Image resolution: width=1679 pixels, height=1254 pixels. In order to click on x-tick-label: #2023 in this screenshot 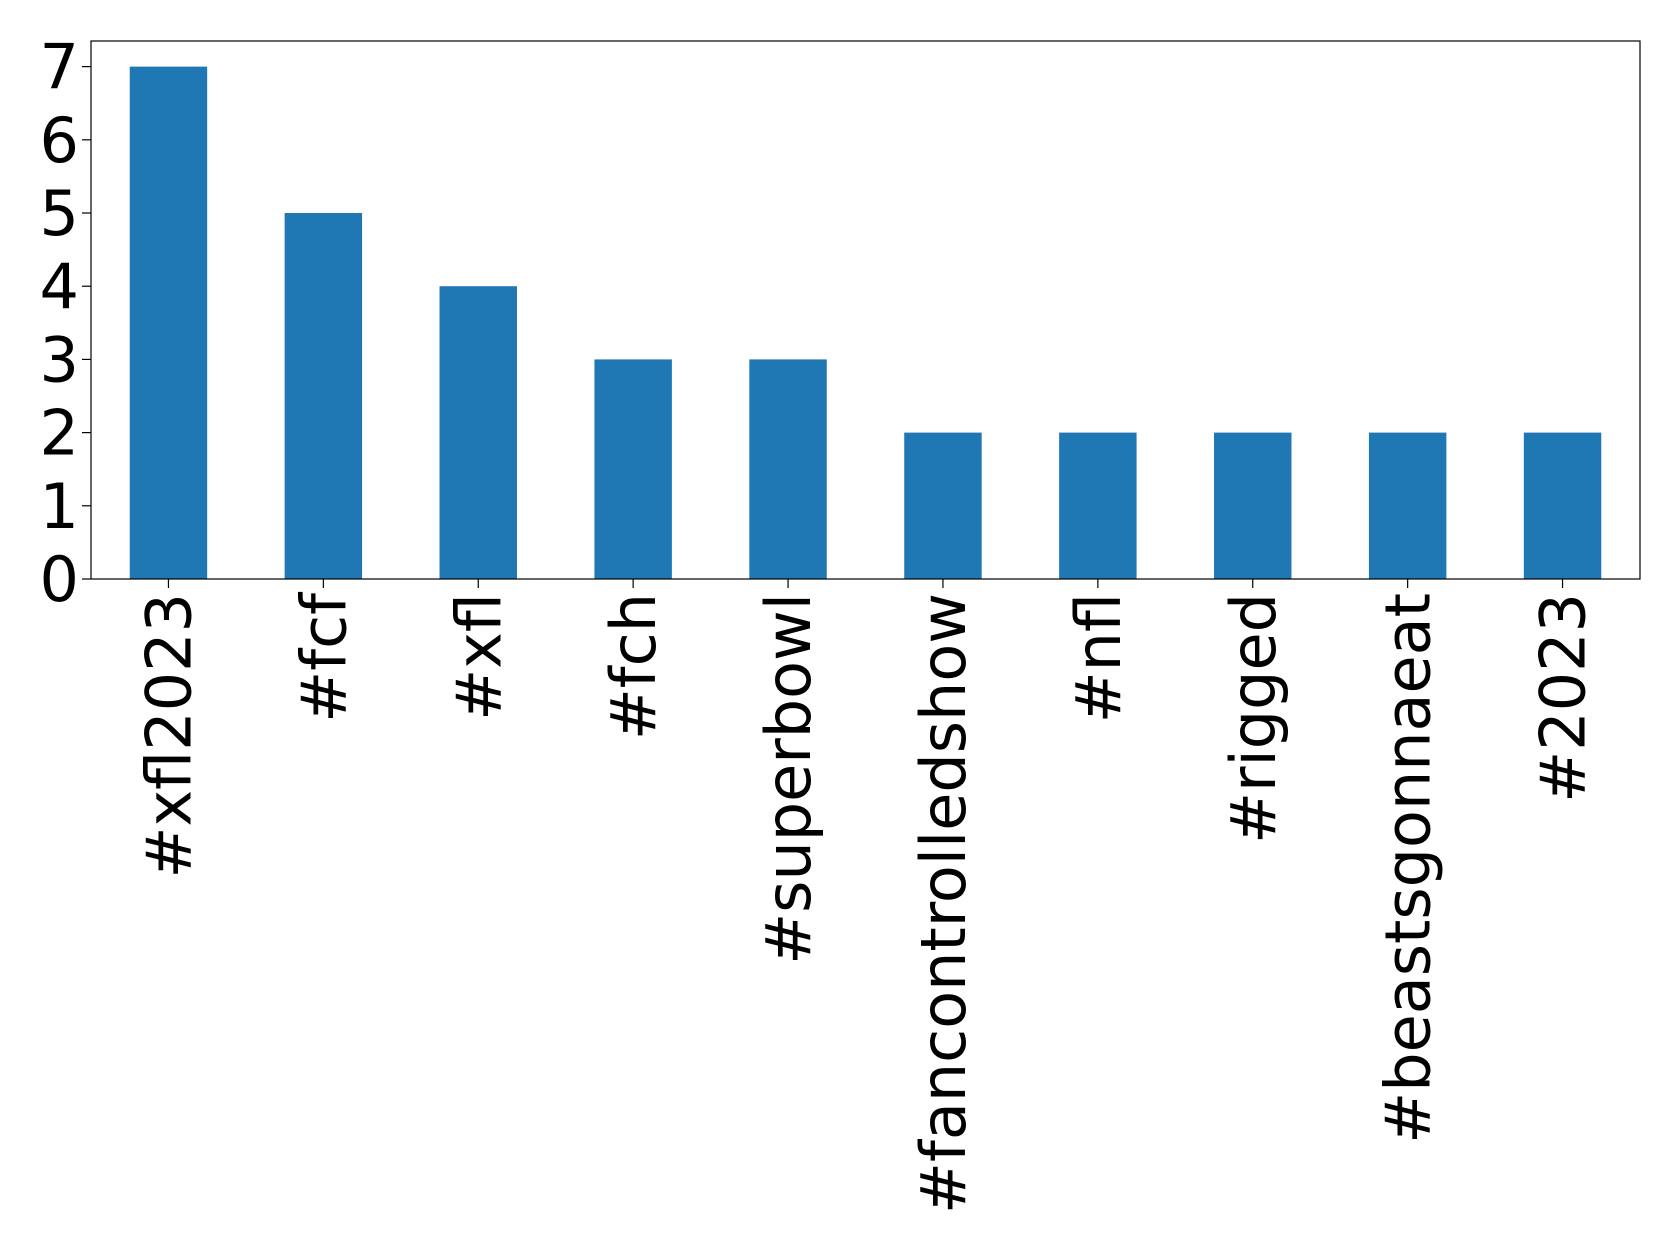, I will do `click(1563, 698)`.